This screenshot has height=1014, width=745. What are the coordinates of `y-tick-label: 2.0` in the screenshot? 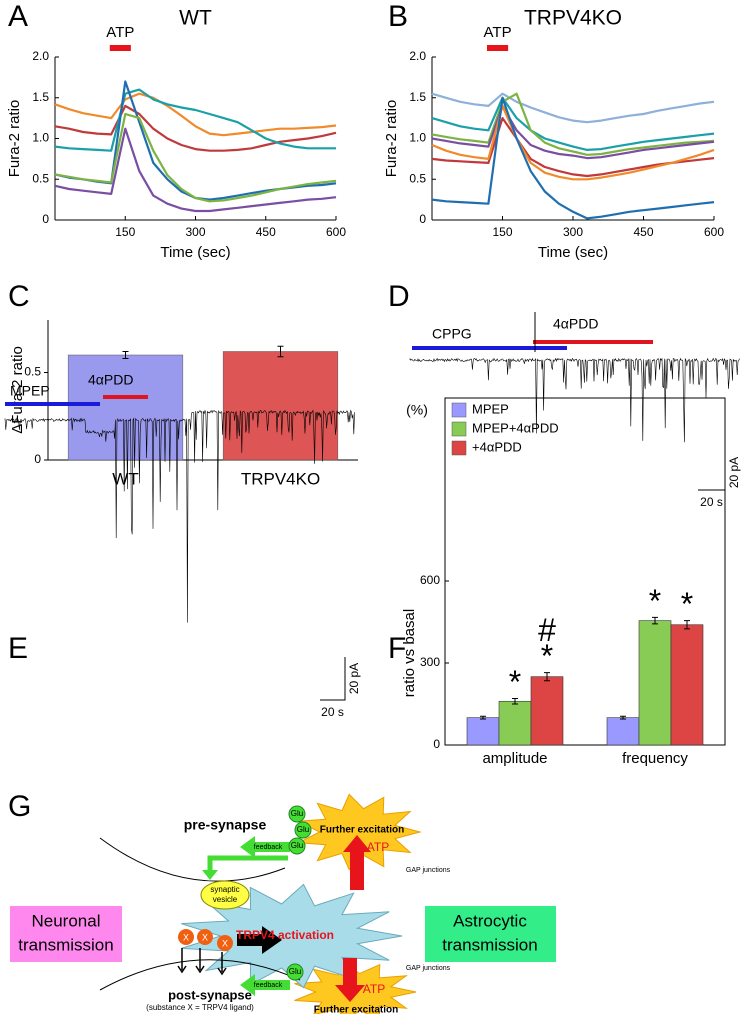 It's located at (40, 56).